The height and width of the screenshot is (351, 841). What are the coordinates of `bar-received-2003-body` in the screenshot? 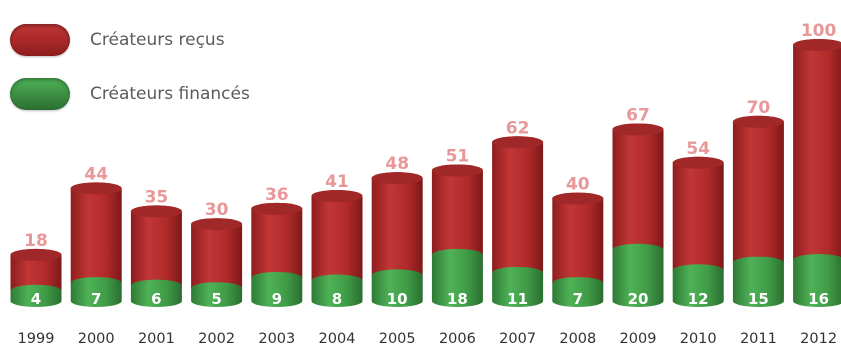 It's located at (277, 243).